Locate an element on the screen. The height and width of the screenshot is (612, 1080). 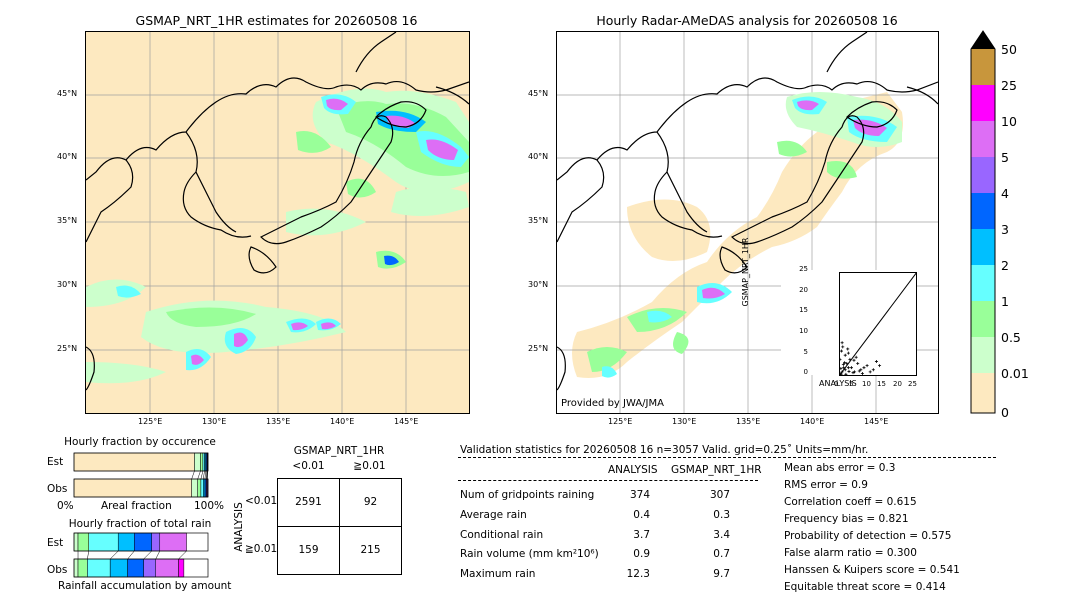
validation-row-analysis: 12.3 is located at coordinates (638, 574).